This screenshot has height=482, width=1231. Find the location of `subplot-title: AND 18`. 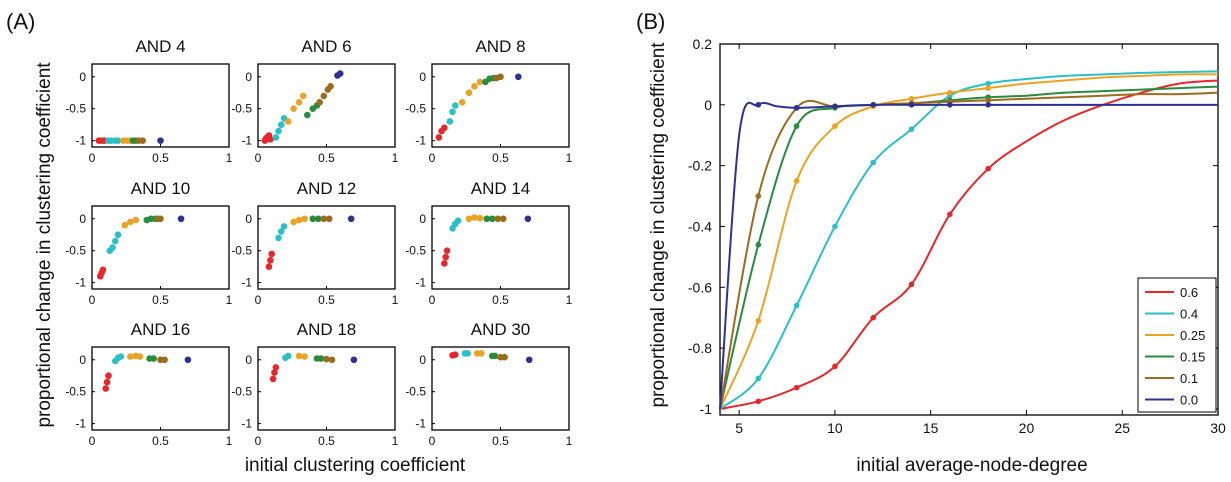

subplot-title: AND 18 is located at coordinates (327, 329).